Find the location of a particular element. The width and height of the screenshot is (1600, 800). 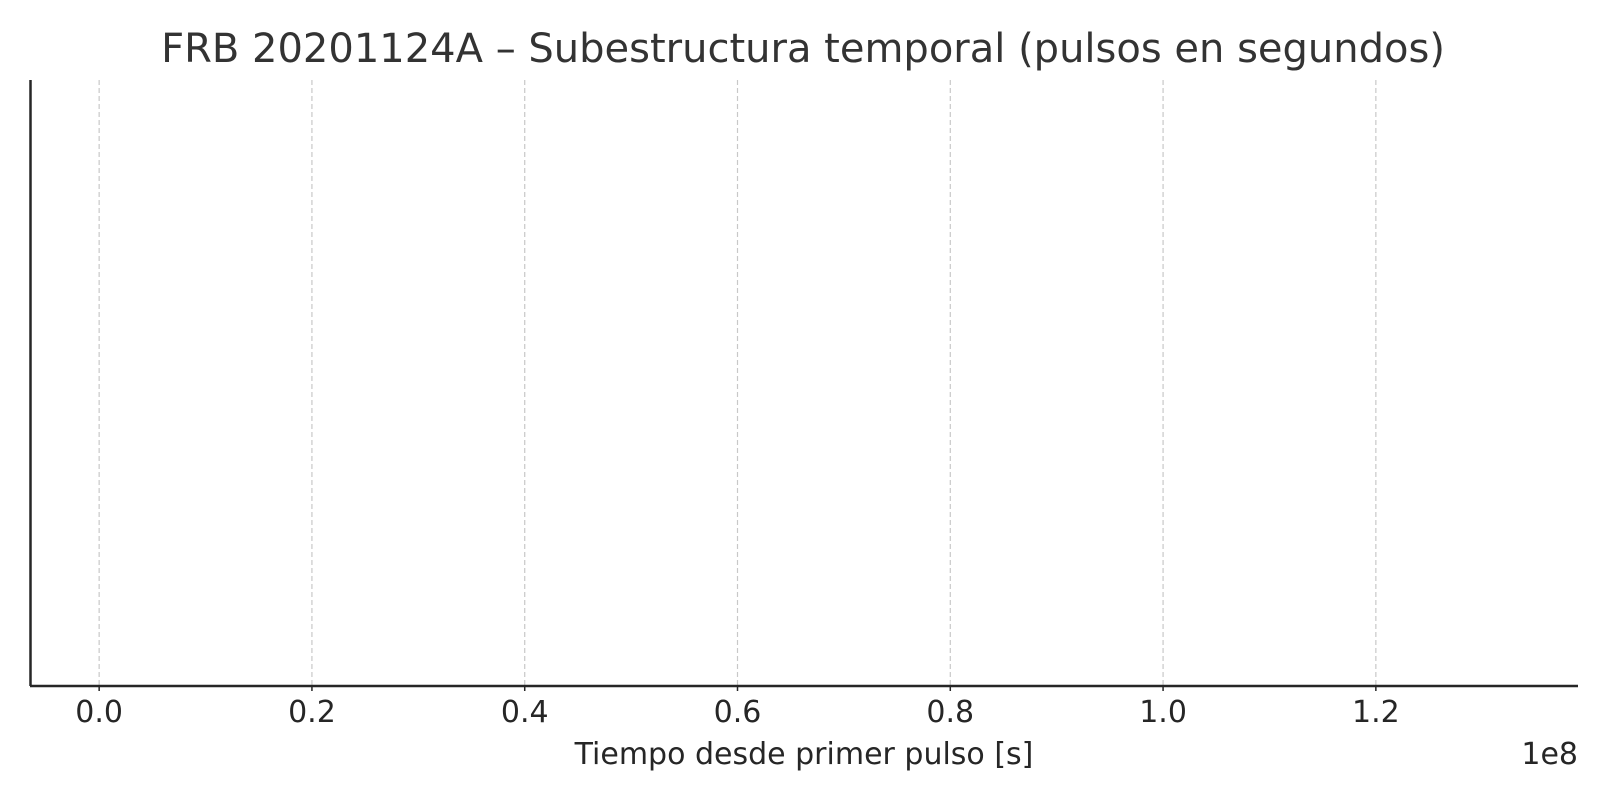

x-tick-label: 0.6 is located at coordinates (738, 712).